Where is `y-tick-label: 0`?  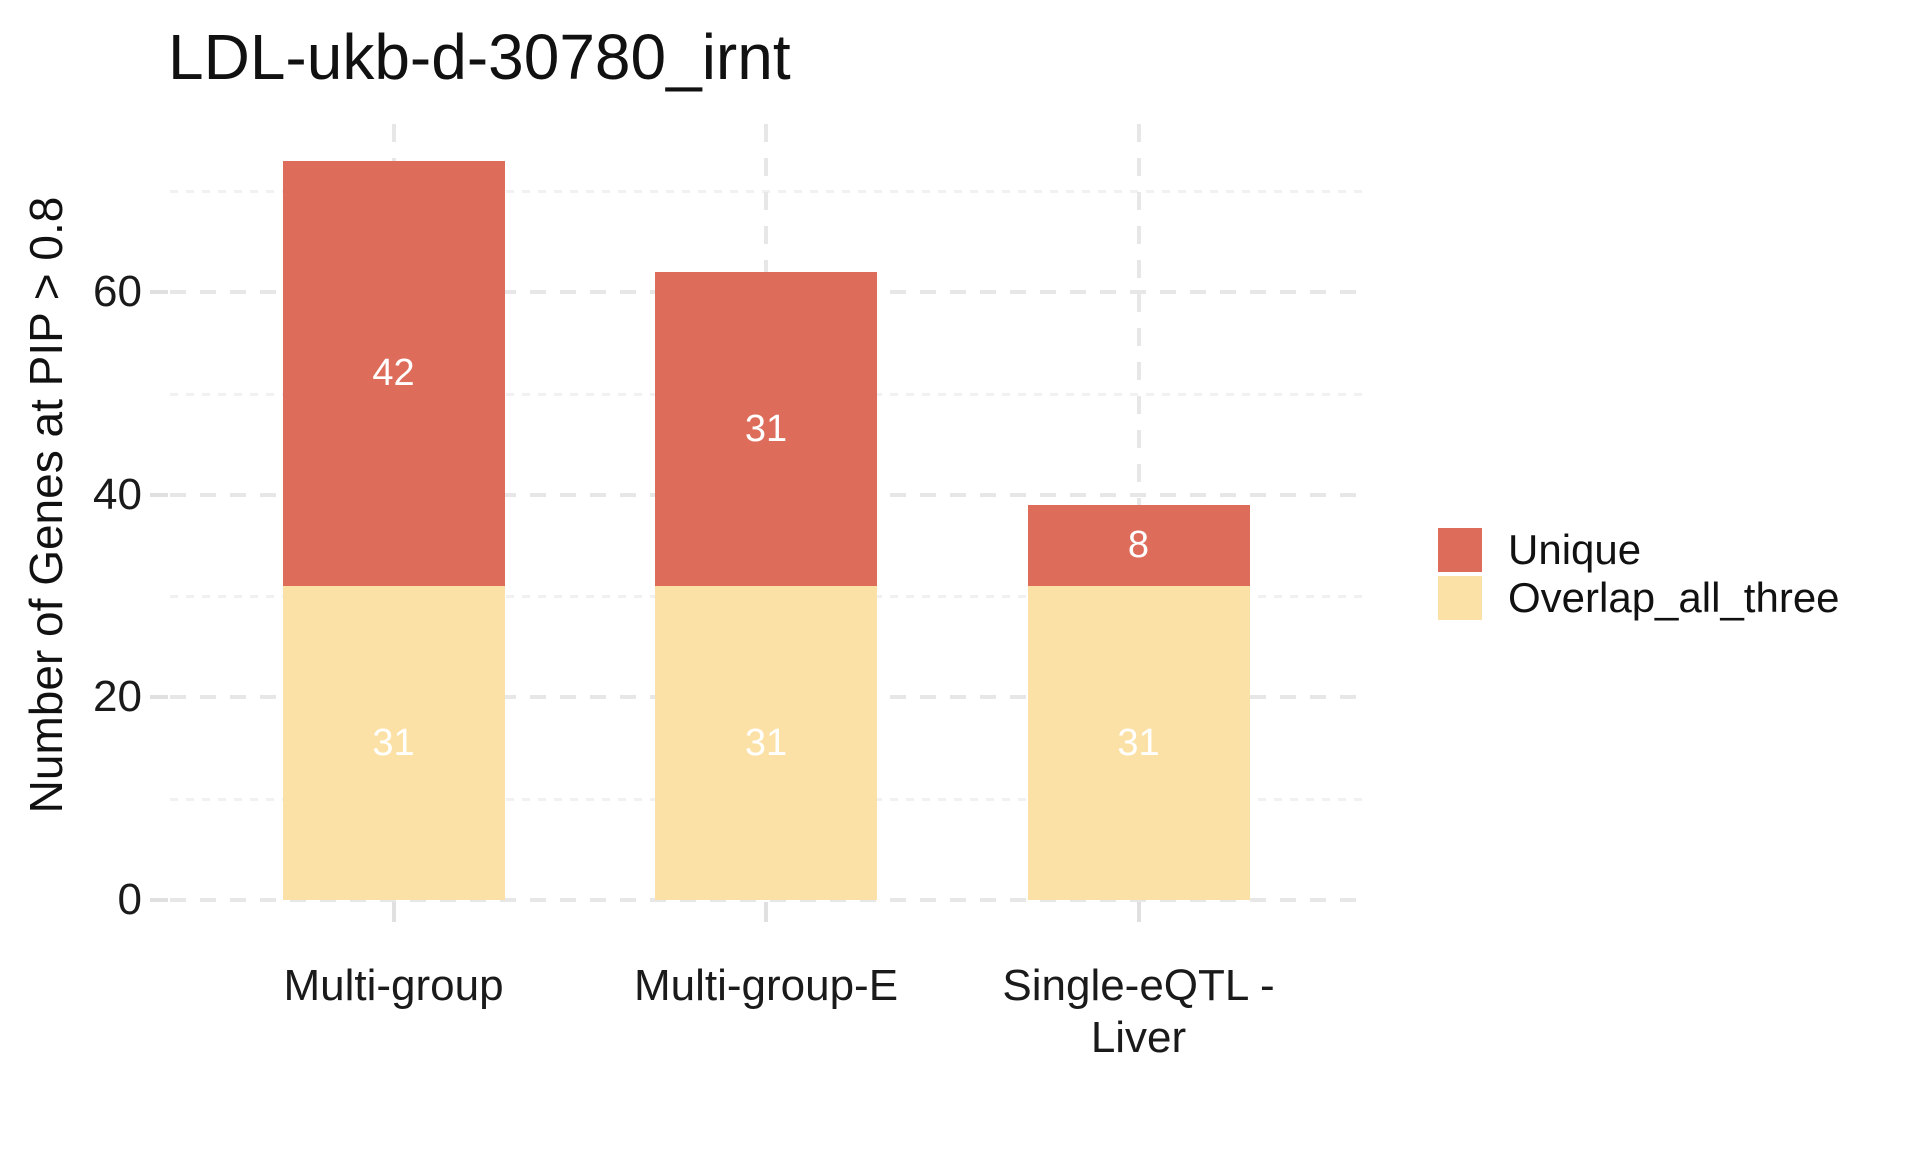 y-tick-label: 0 is located at coordinates (129, 899).